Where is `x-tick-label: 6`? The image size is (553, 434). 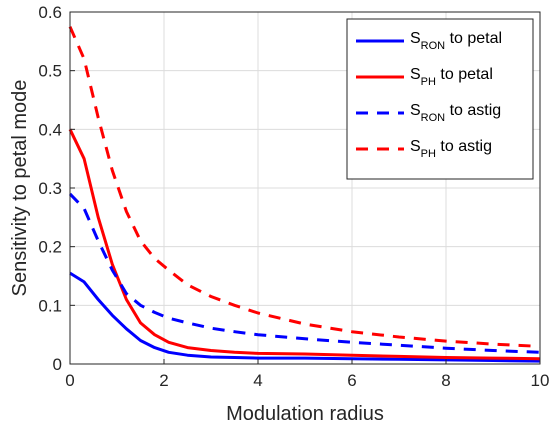
x-tick-label: 6 is located at coordinates (351, 380).